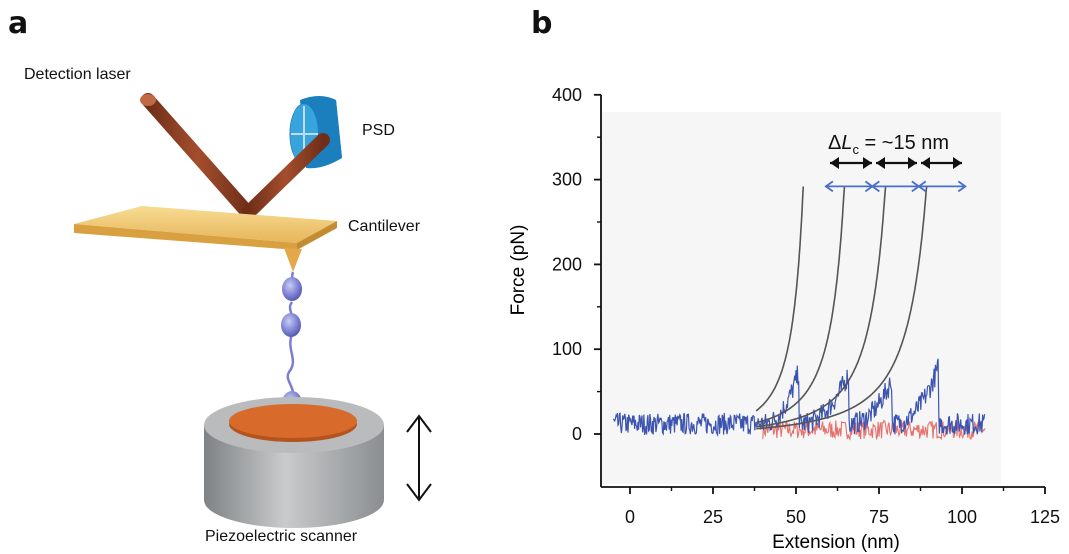  I want to click on x-tick-label-0: 0, so click(630, 517).